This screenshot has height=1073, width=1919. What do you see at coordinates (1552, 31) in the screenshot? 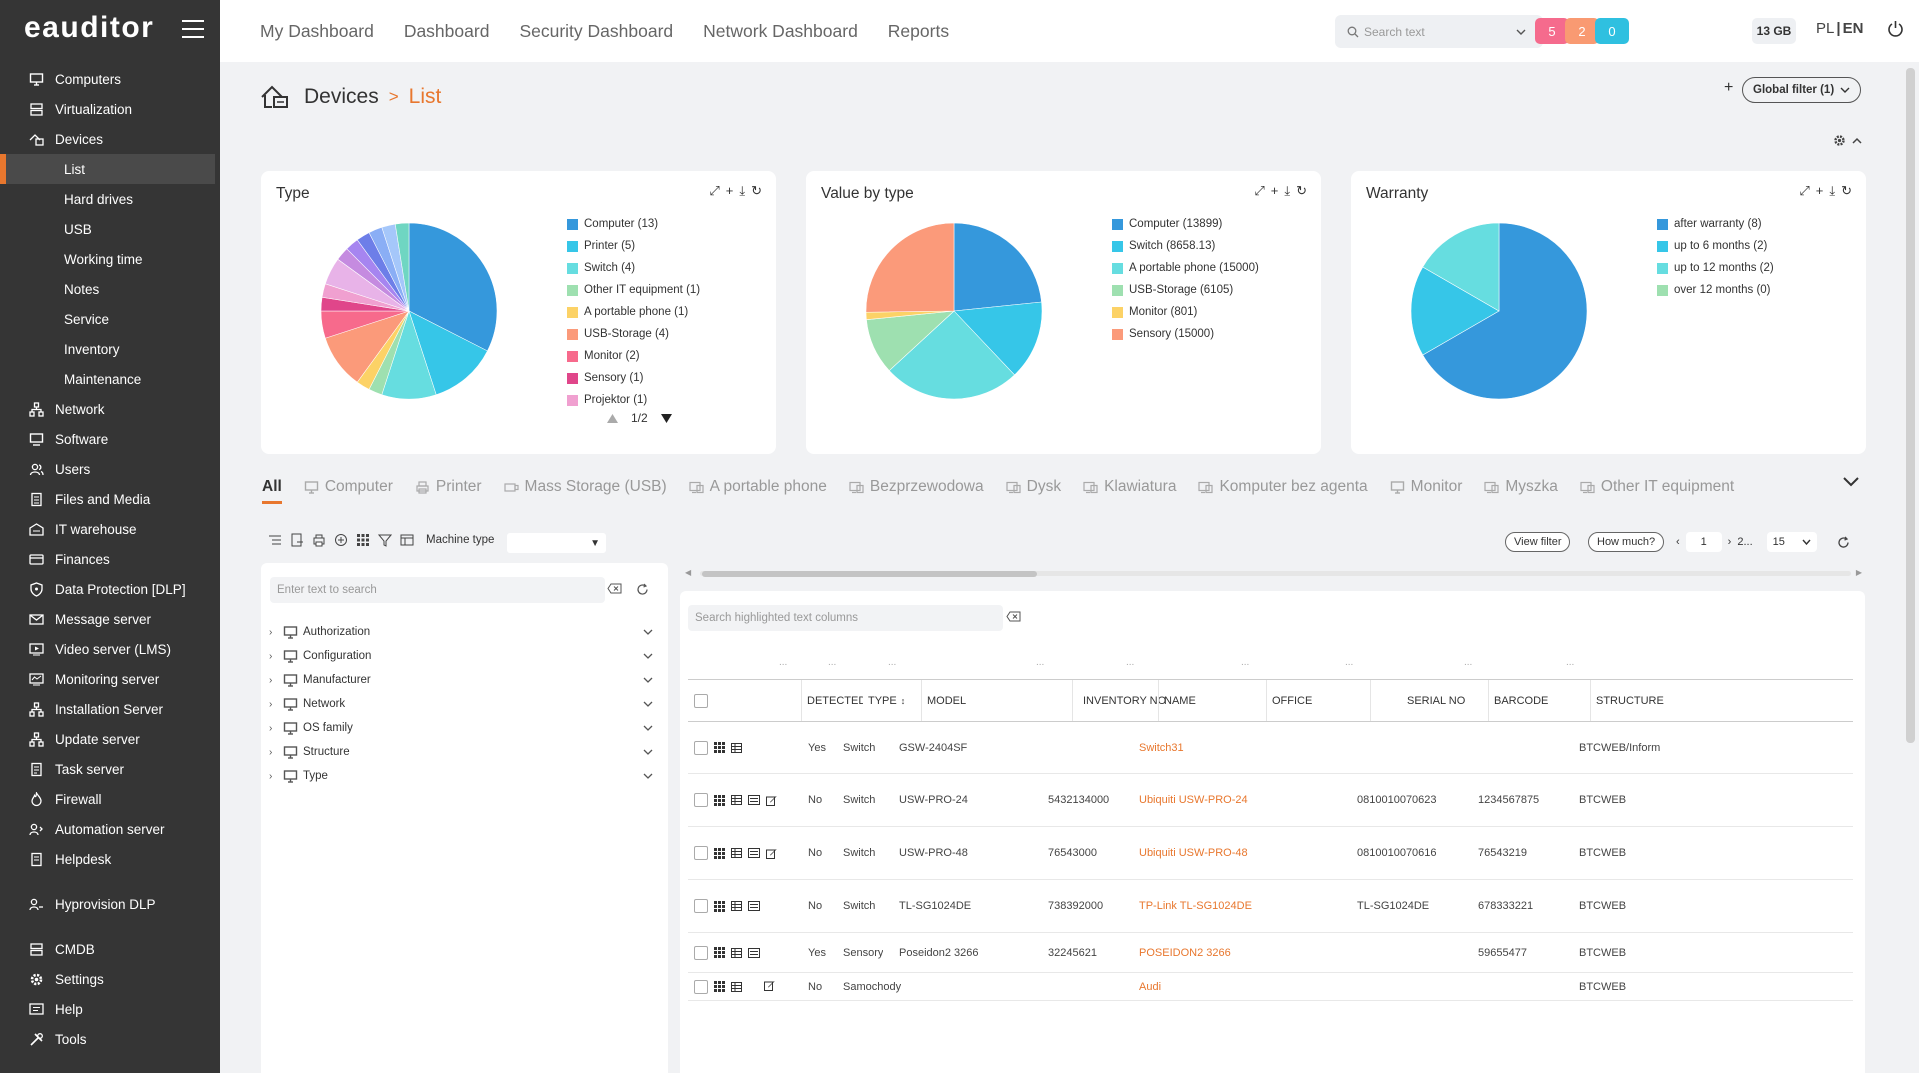
I see `alert-badge: 5` at bounding box center [1552, 31].